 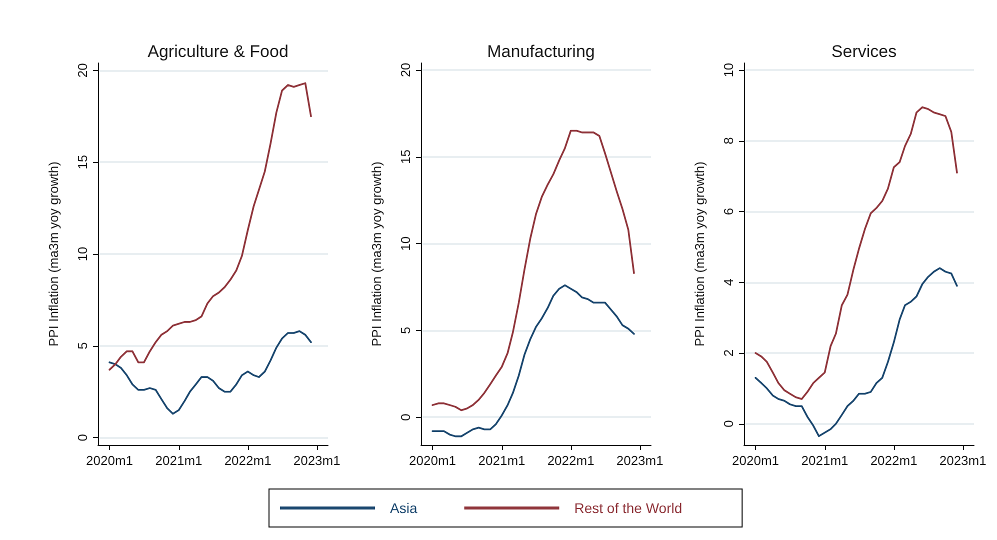 I want to click on chart-title: Services, so click(x=864, y=51).